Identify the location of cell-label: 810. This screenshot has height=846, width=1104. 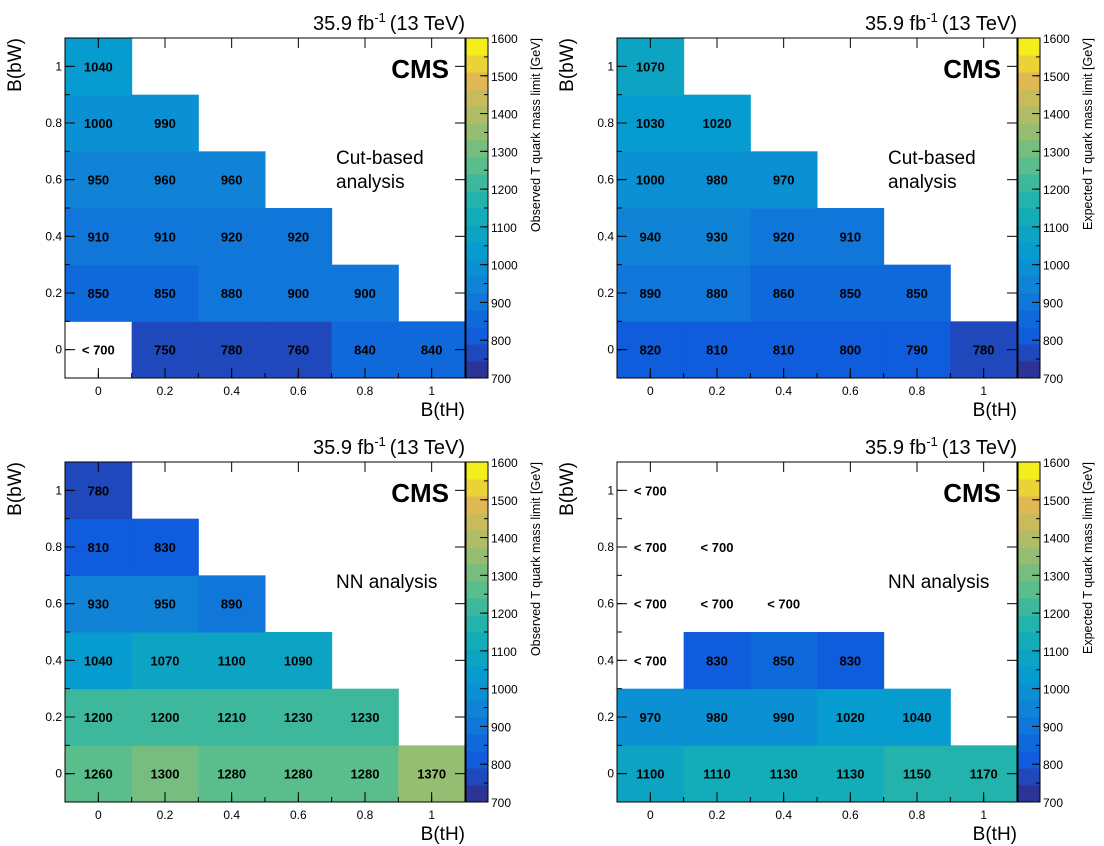
(98, 547).